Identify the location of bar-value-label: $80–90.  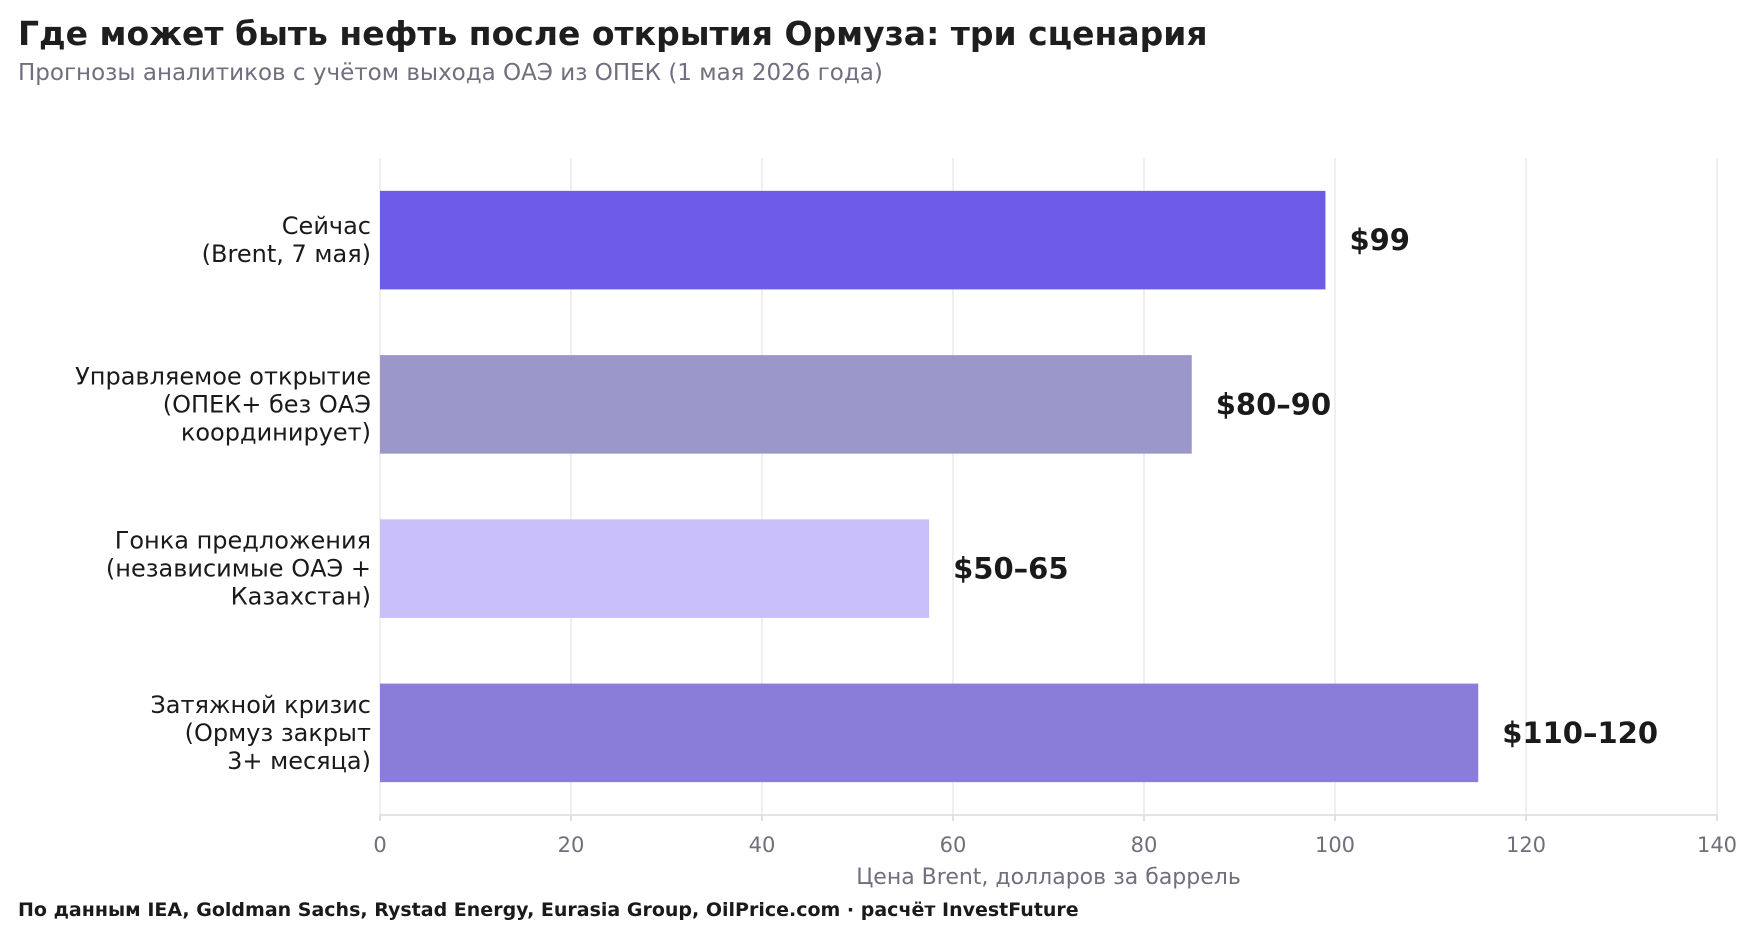
(1273, 404).